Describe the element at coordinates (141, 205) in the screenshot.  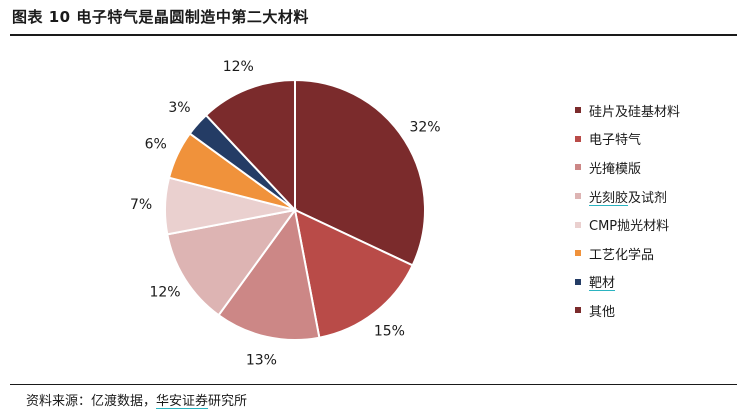
I see `slice-value-label: 7%` at that location.